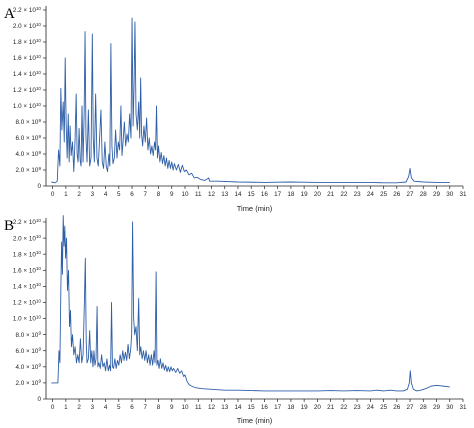 Image resolution: width=474 pixels, height=428 pixels. I want to click on x-tick-label: 29, so click(437, 194).